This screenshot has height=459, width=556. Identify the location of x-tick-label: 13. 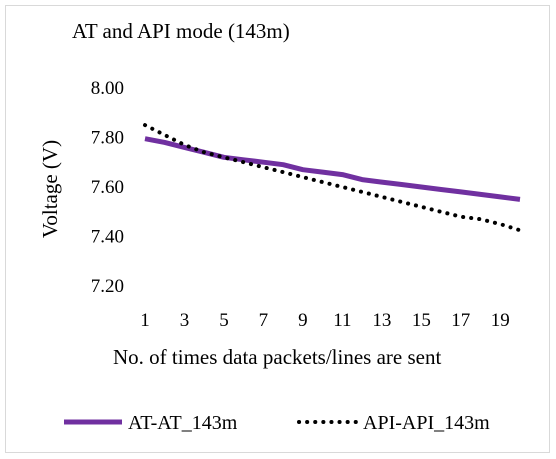
(381, 320).